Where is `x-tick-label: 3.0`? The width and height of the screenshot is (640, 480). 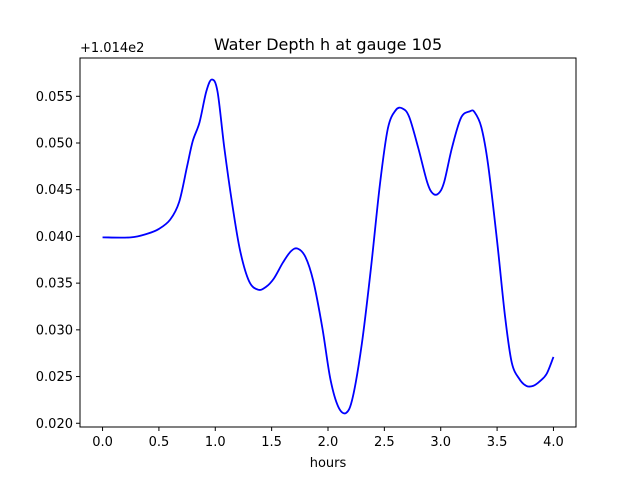
x-tick-label: 3.0 is located at coordinates (440, 442).